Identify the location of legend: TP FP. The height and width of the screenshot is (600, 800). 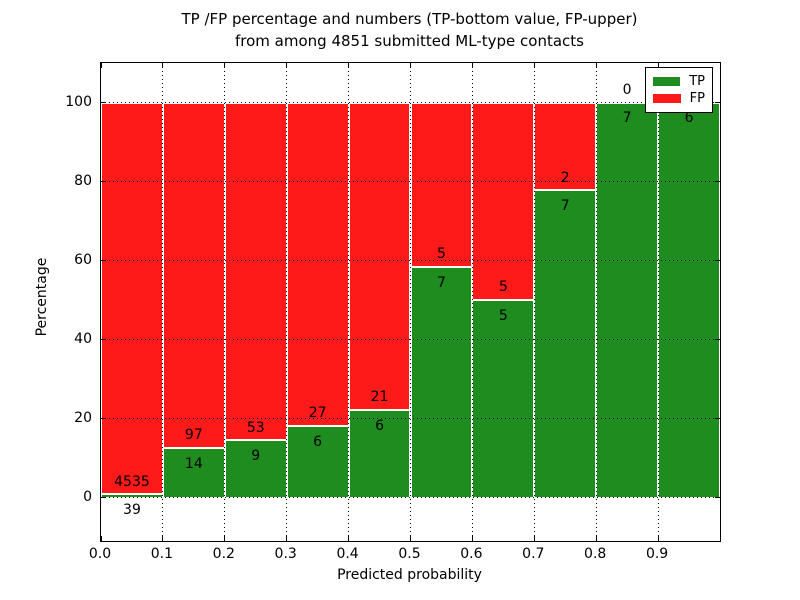
(679, 90).